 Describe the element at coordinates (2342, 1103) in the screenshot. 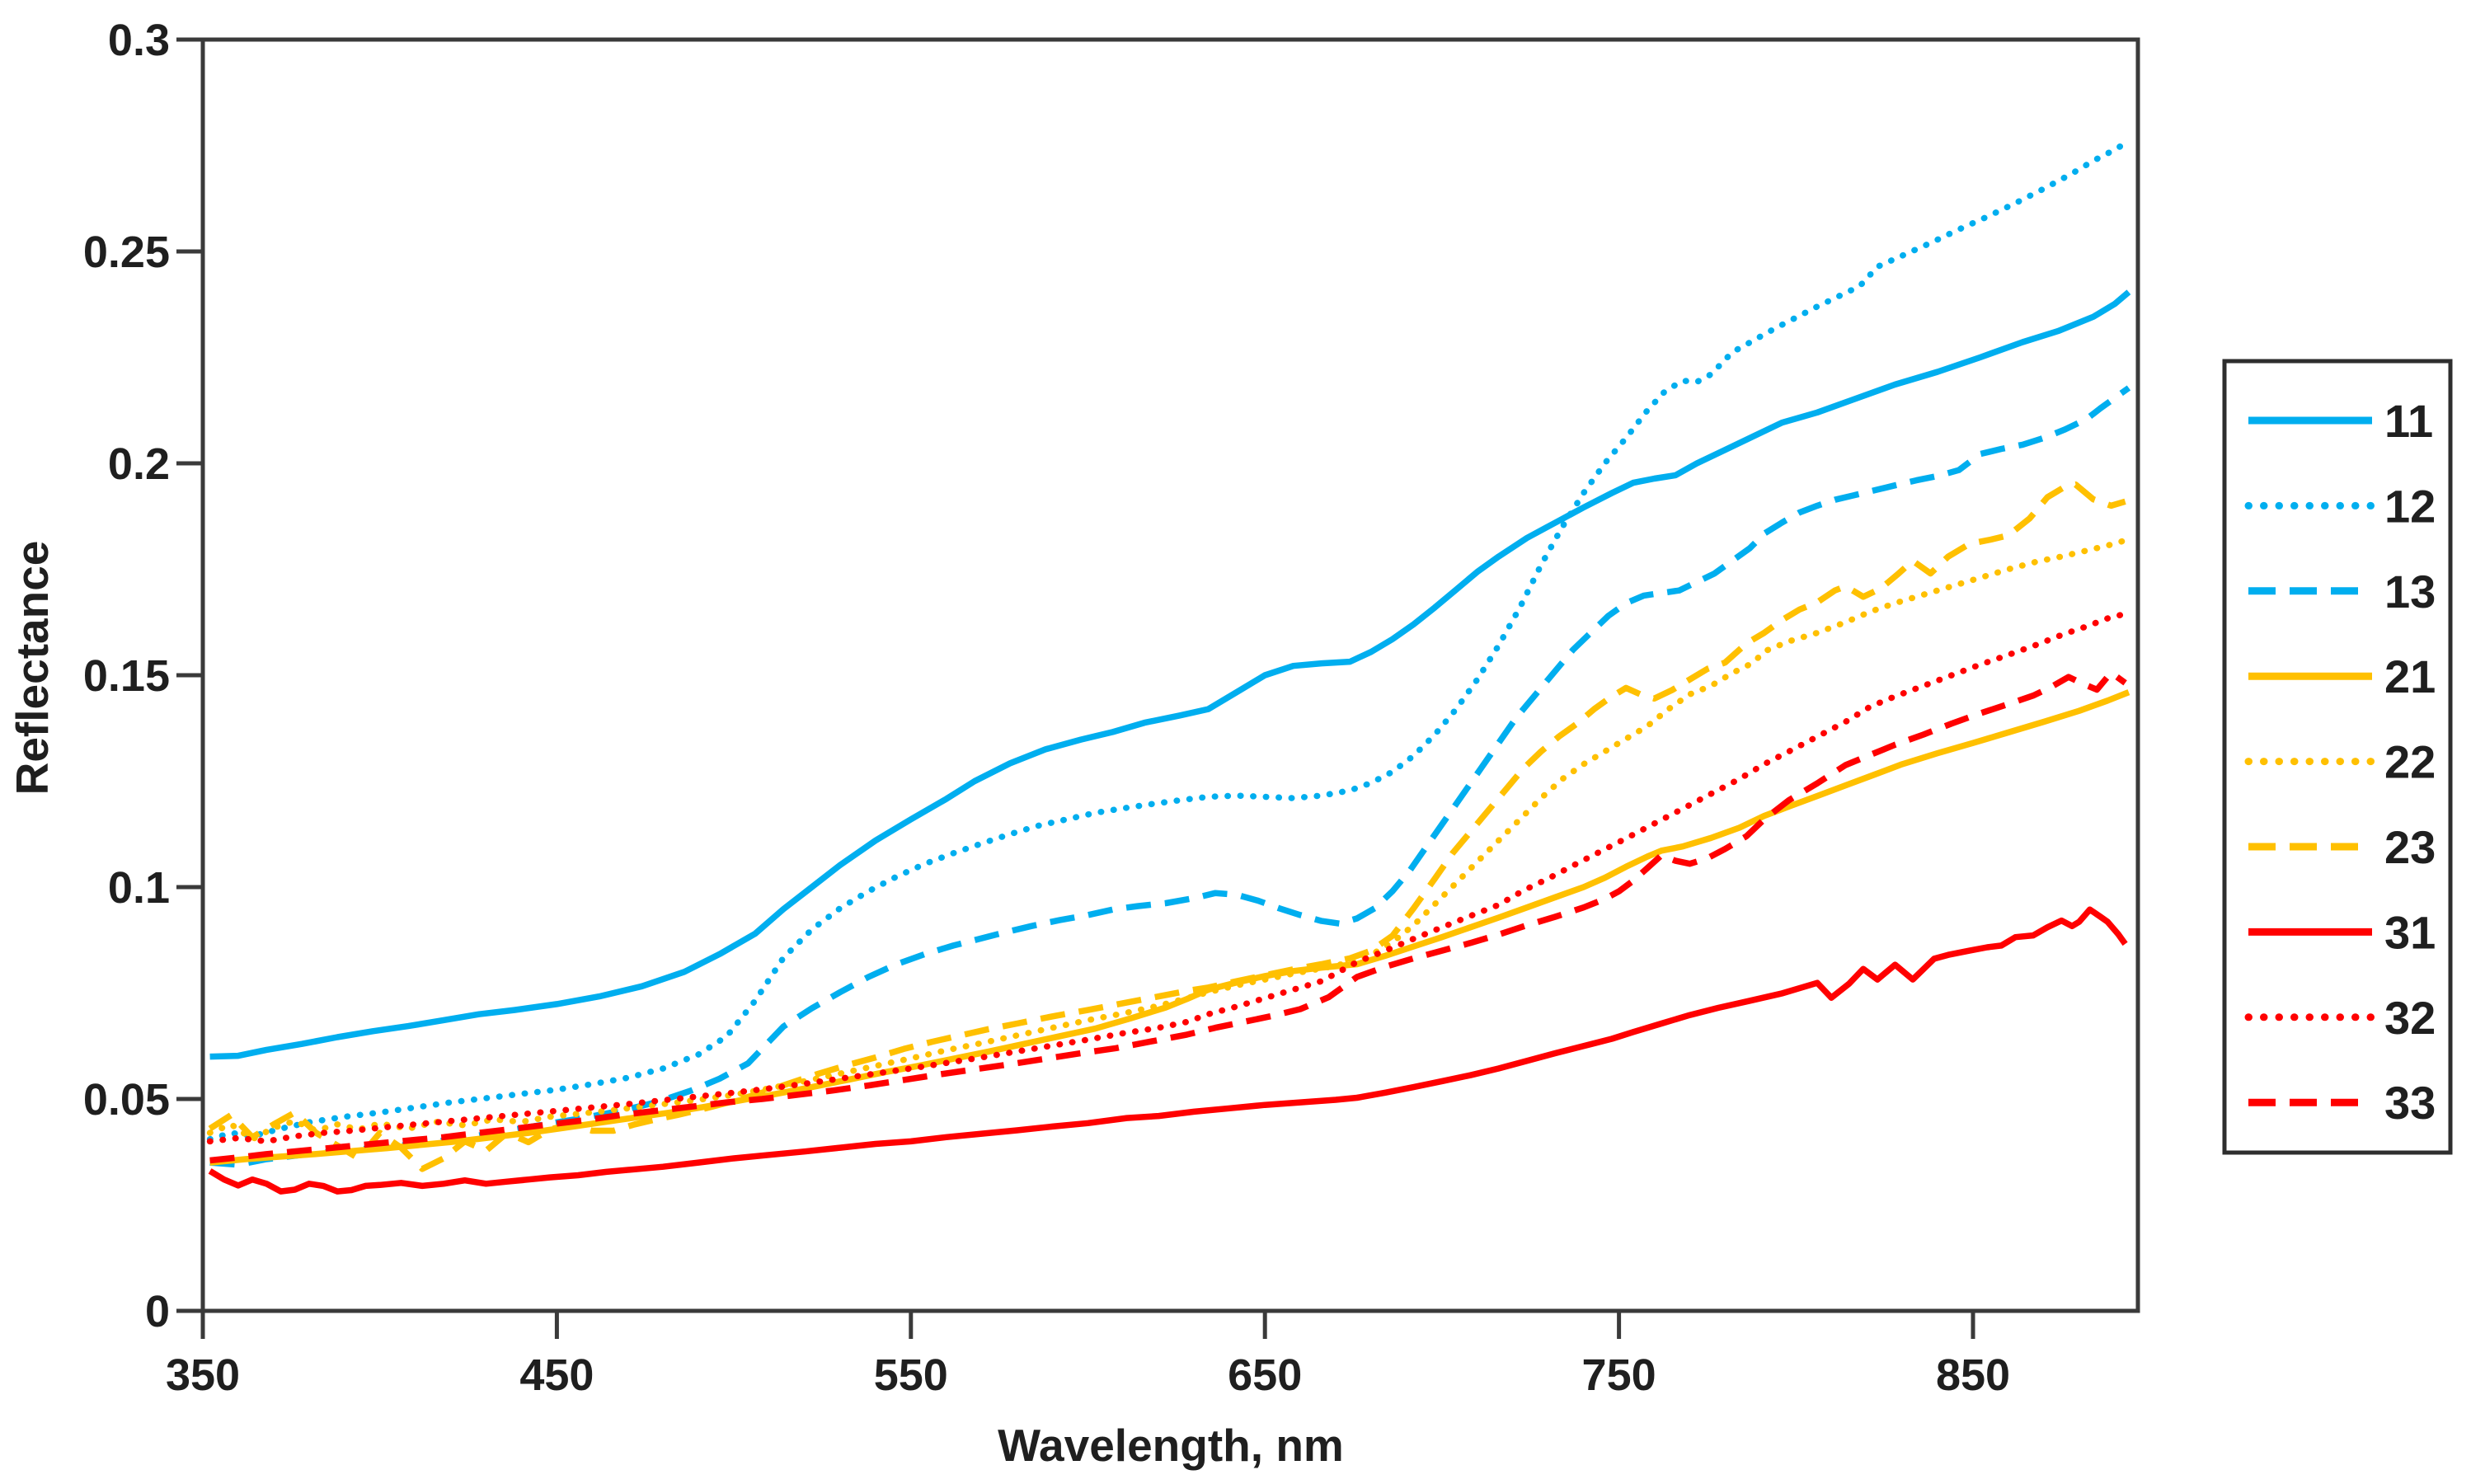

I see `legend-item-33: 33` at that location.